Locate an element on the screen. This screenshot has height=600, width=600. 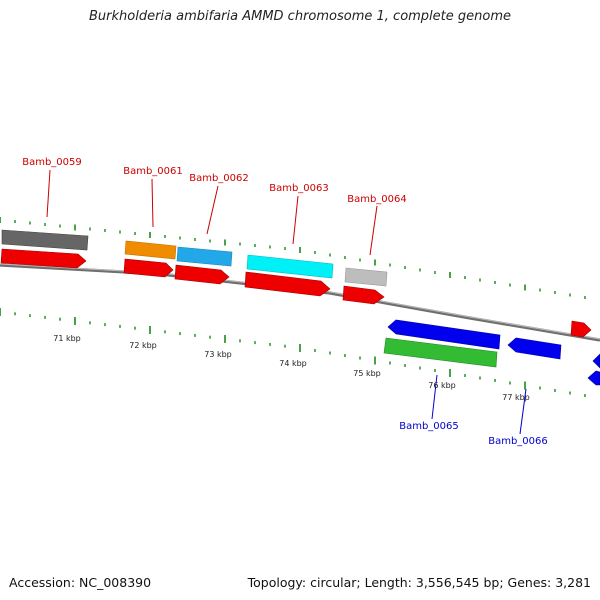
accession-text: Accession: NC_008390 is located at coordinates (80, 582).